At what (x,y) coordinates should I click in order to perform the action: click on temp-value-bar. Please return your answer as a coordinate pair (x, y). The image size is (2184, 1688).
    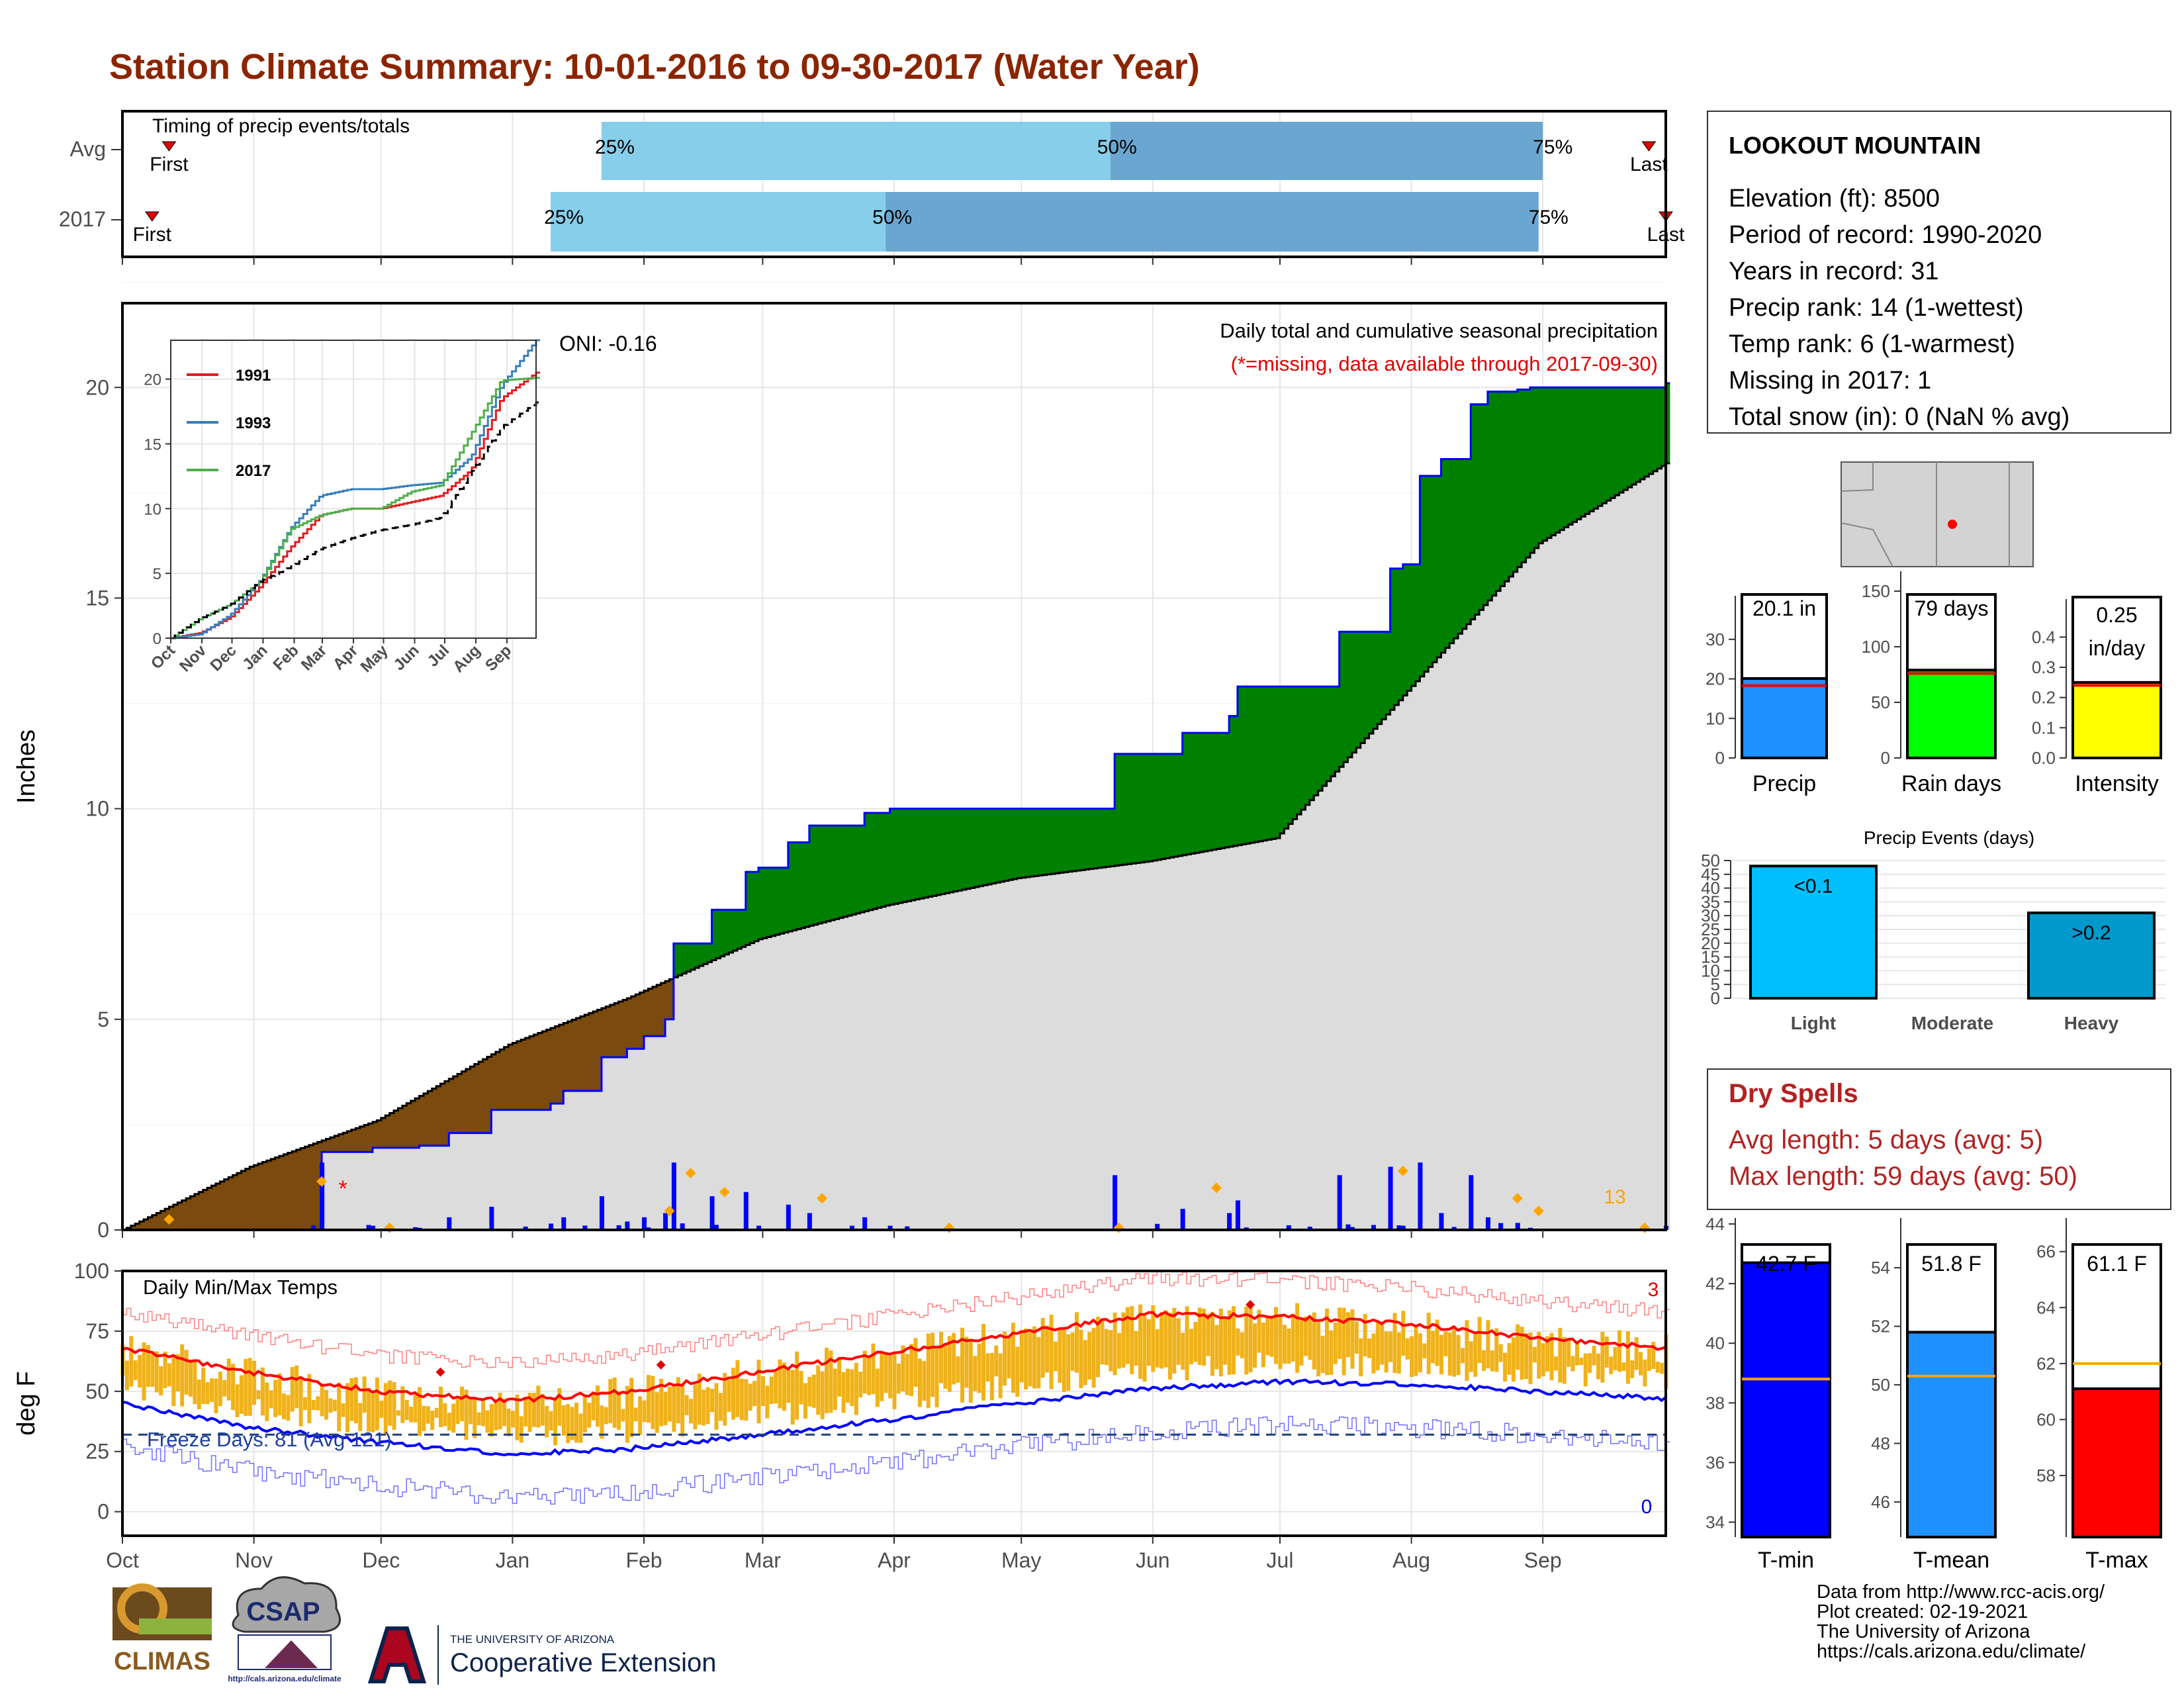
    Looking at the image, I should click on (1786, 1399).